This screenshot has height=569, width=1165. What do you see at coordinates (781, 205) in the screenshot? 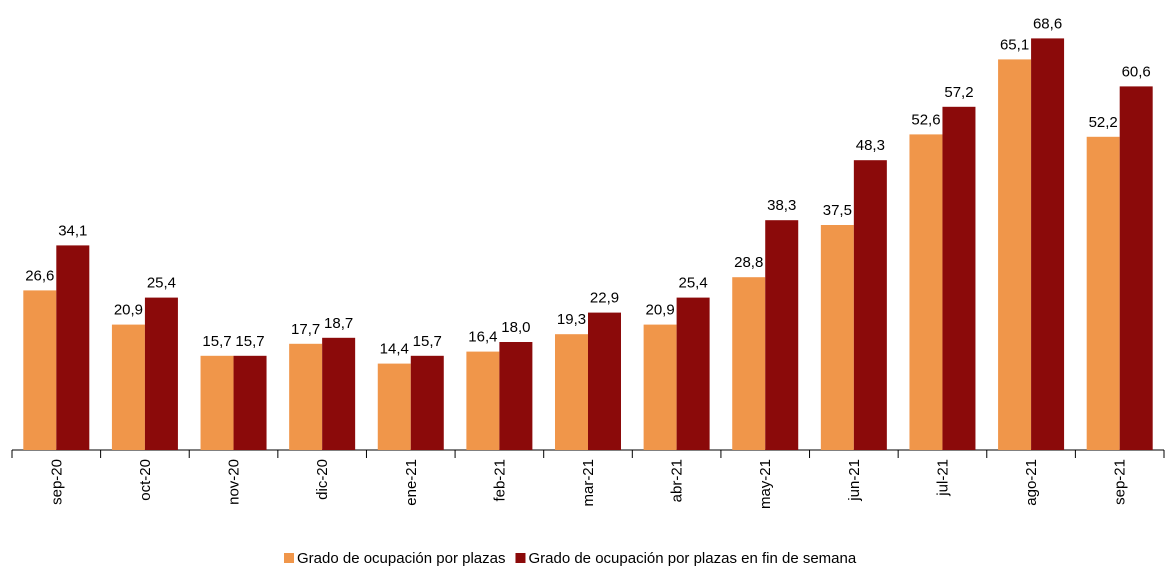
I see `data-label: 38,3` at bounding box center [781, 205].